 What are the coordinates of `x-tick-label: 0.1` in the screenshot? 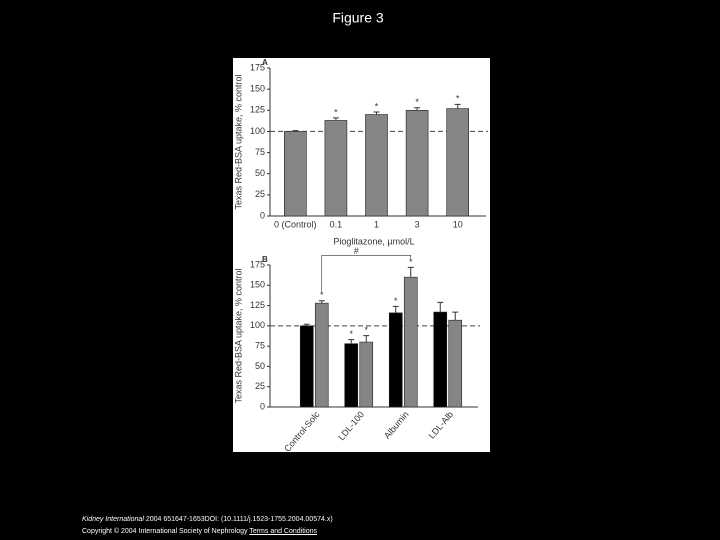 It's located at (336, 224).